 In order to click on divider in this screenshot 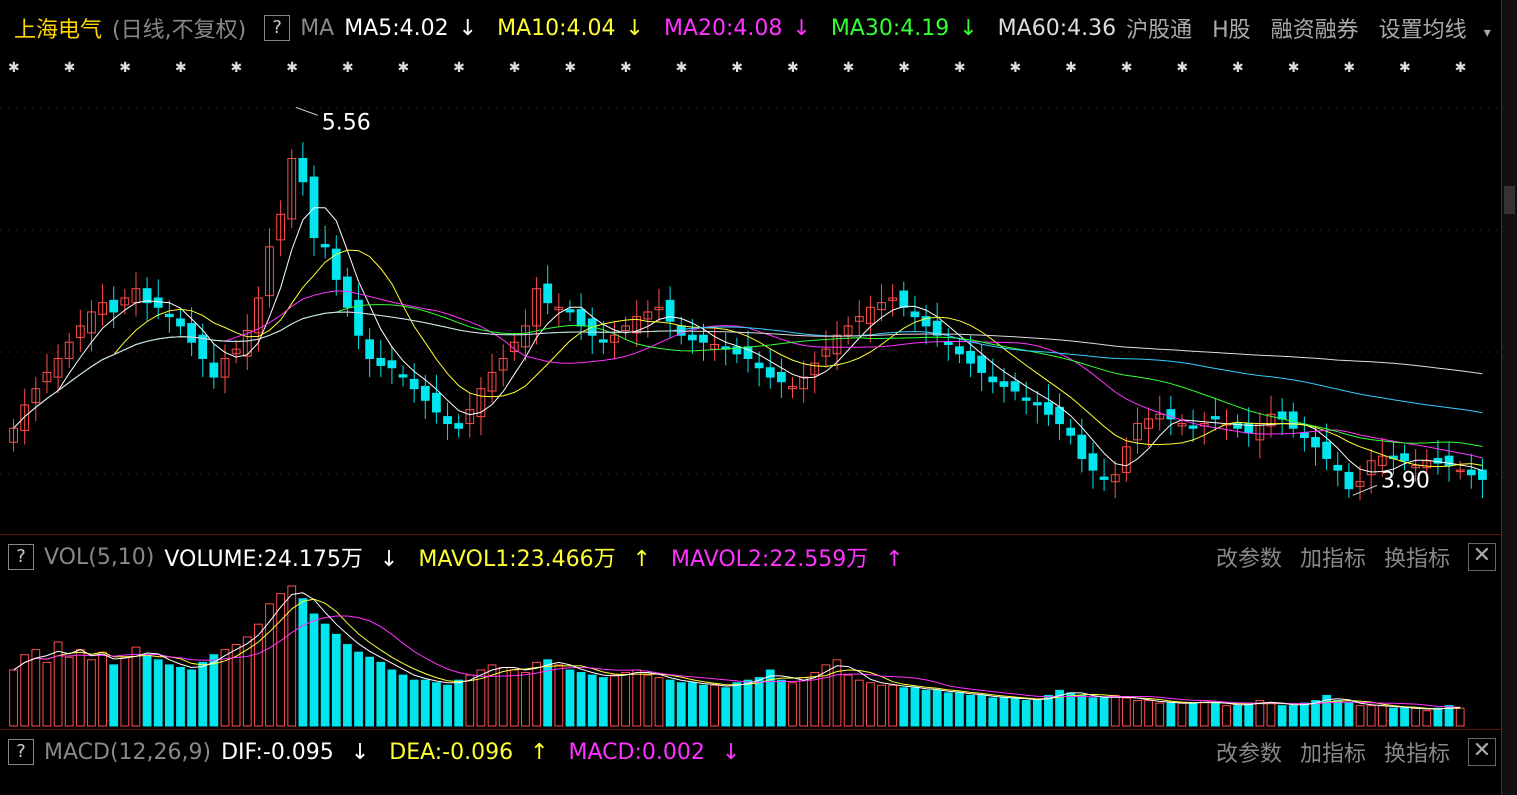, I will do `click(751, 534)`.